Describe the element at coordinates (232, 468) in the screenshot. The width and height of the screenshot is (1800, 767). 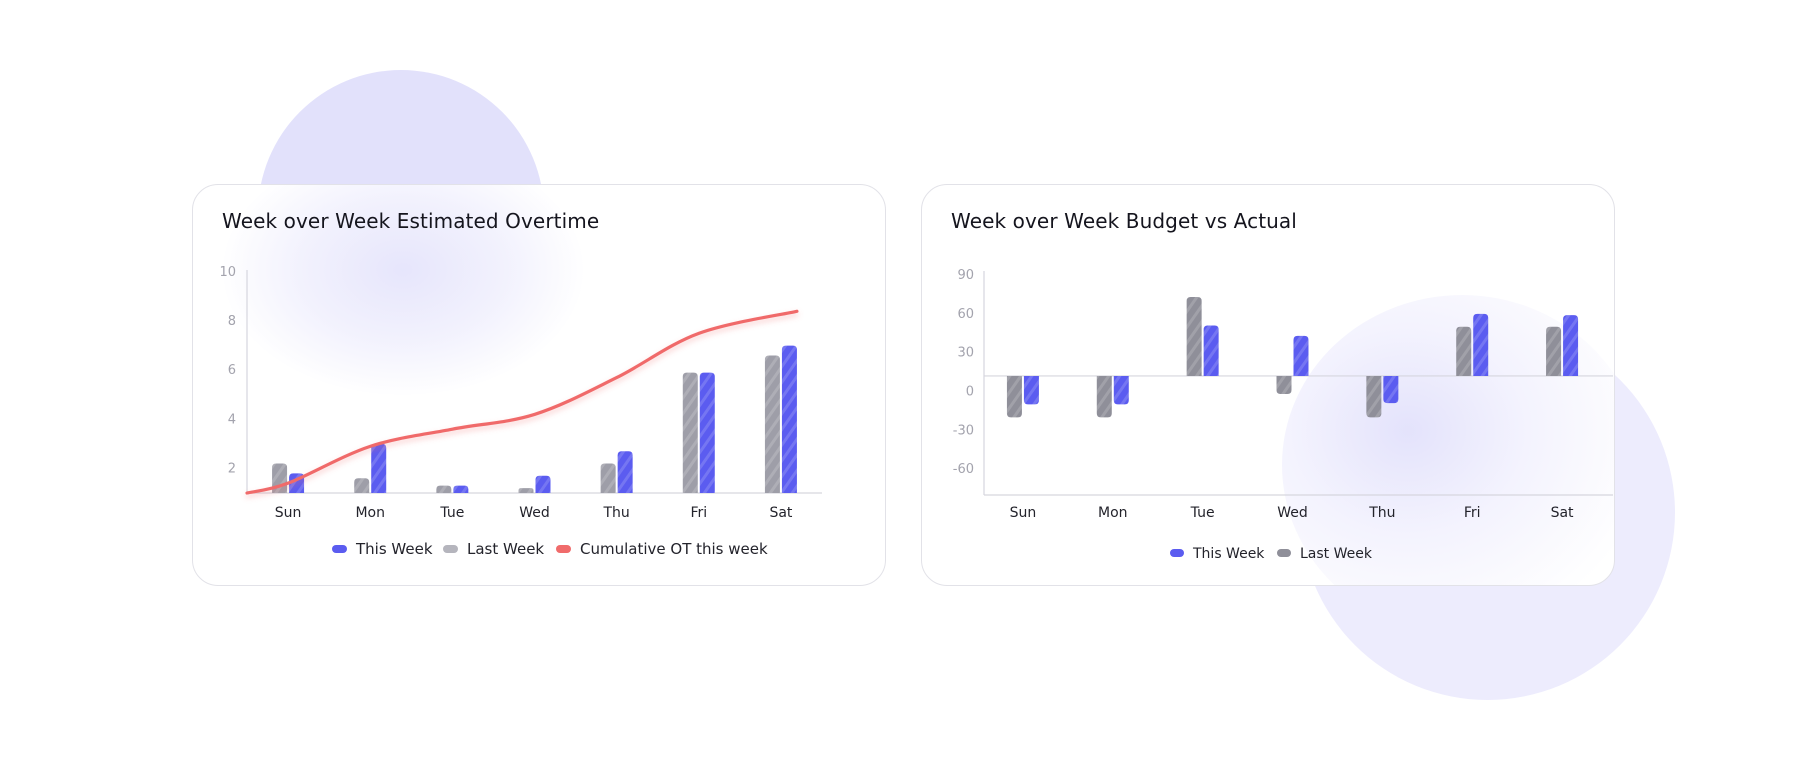
I see `y-tick-label: 2` at that location.